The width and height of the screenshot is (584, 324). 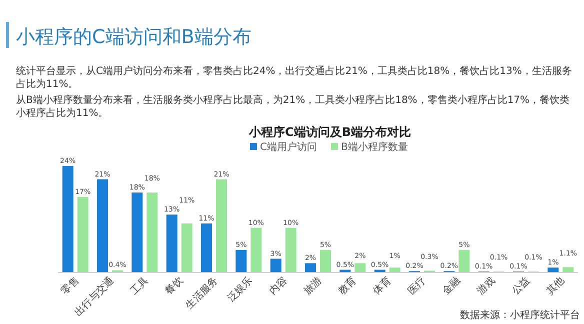 What do you see at coordinates (278, 286) in the screenshot?
I see `x-tick-label: 内容` at bounding box center [278, 286].